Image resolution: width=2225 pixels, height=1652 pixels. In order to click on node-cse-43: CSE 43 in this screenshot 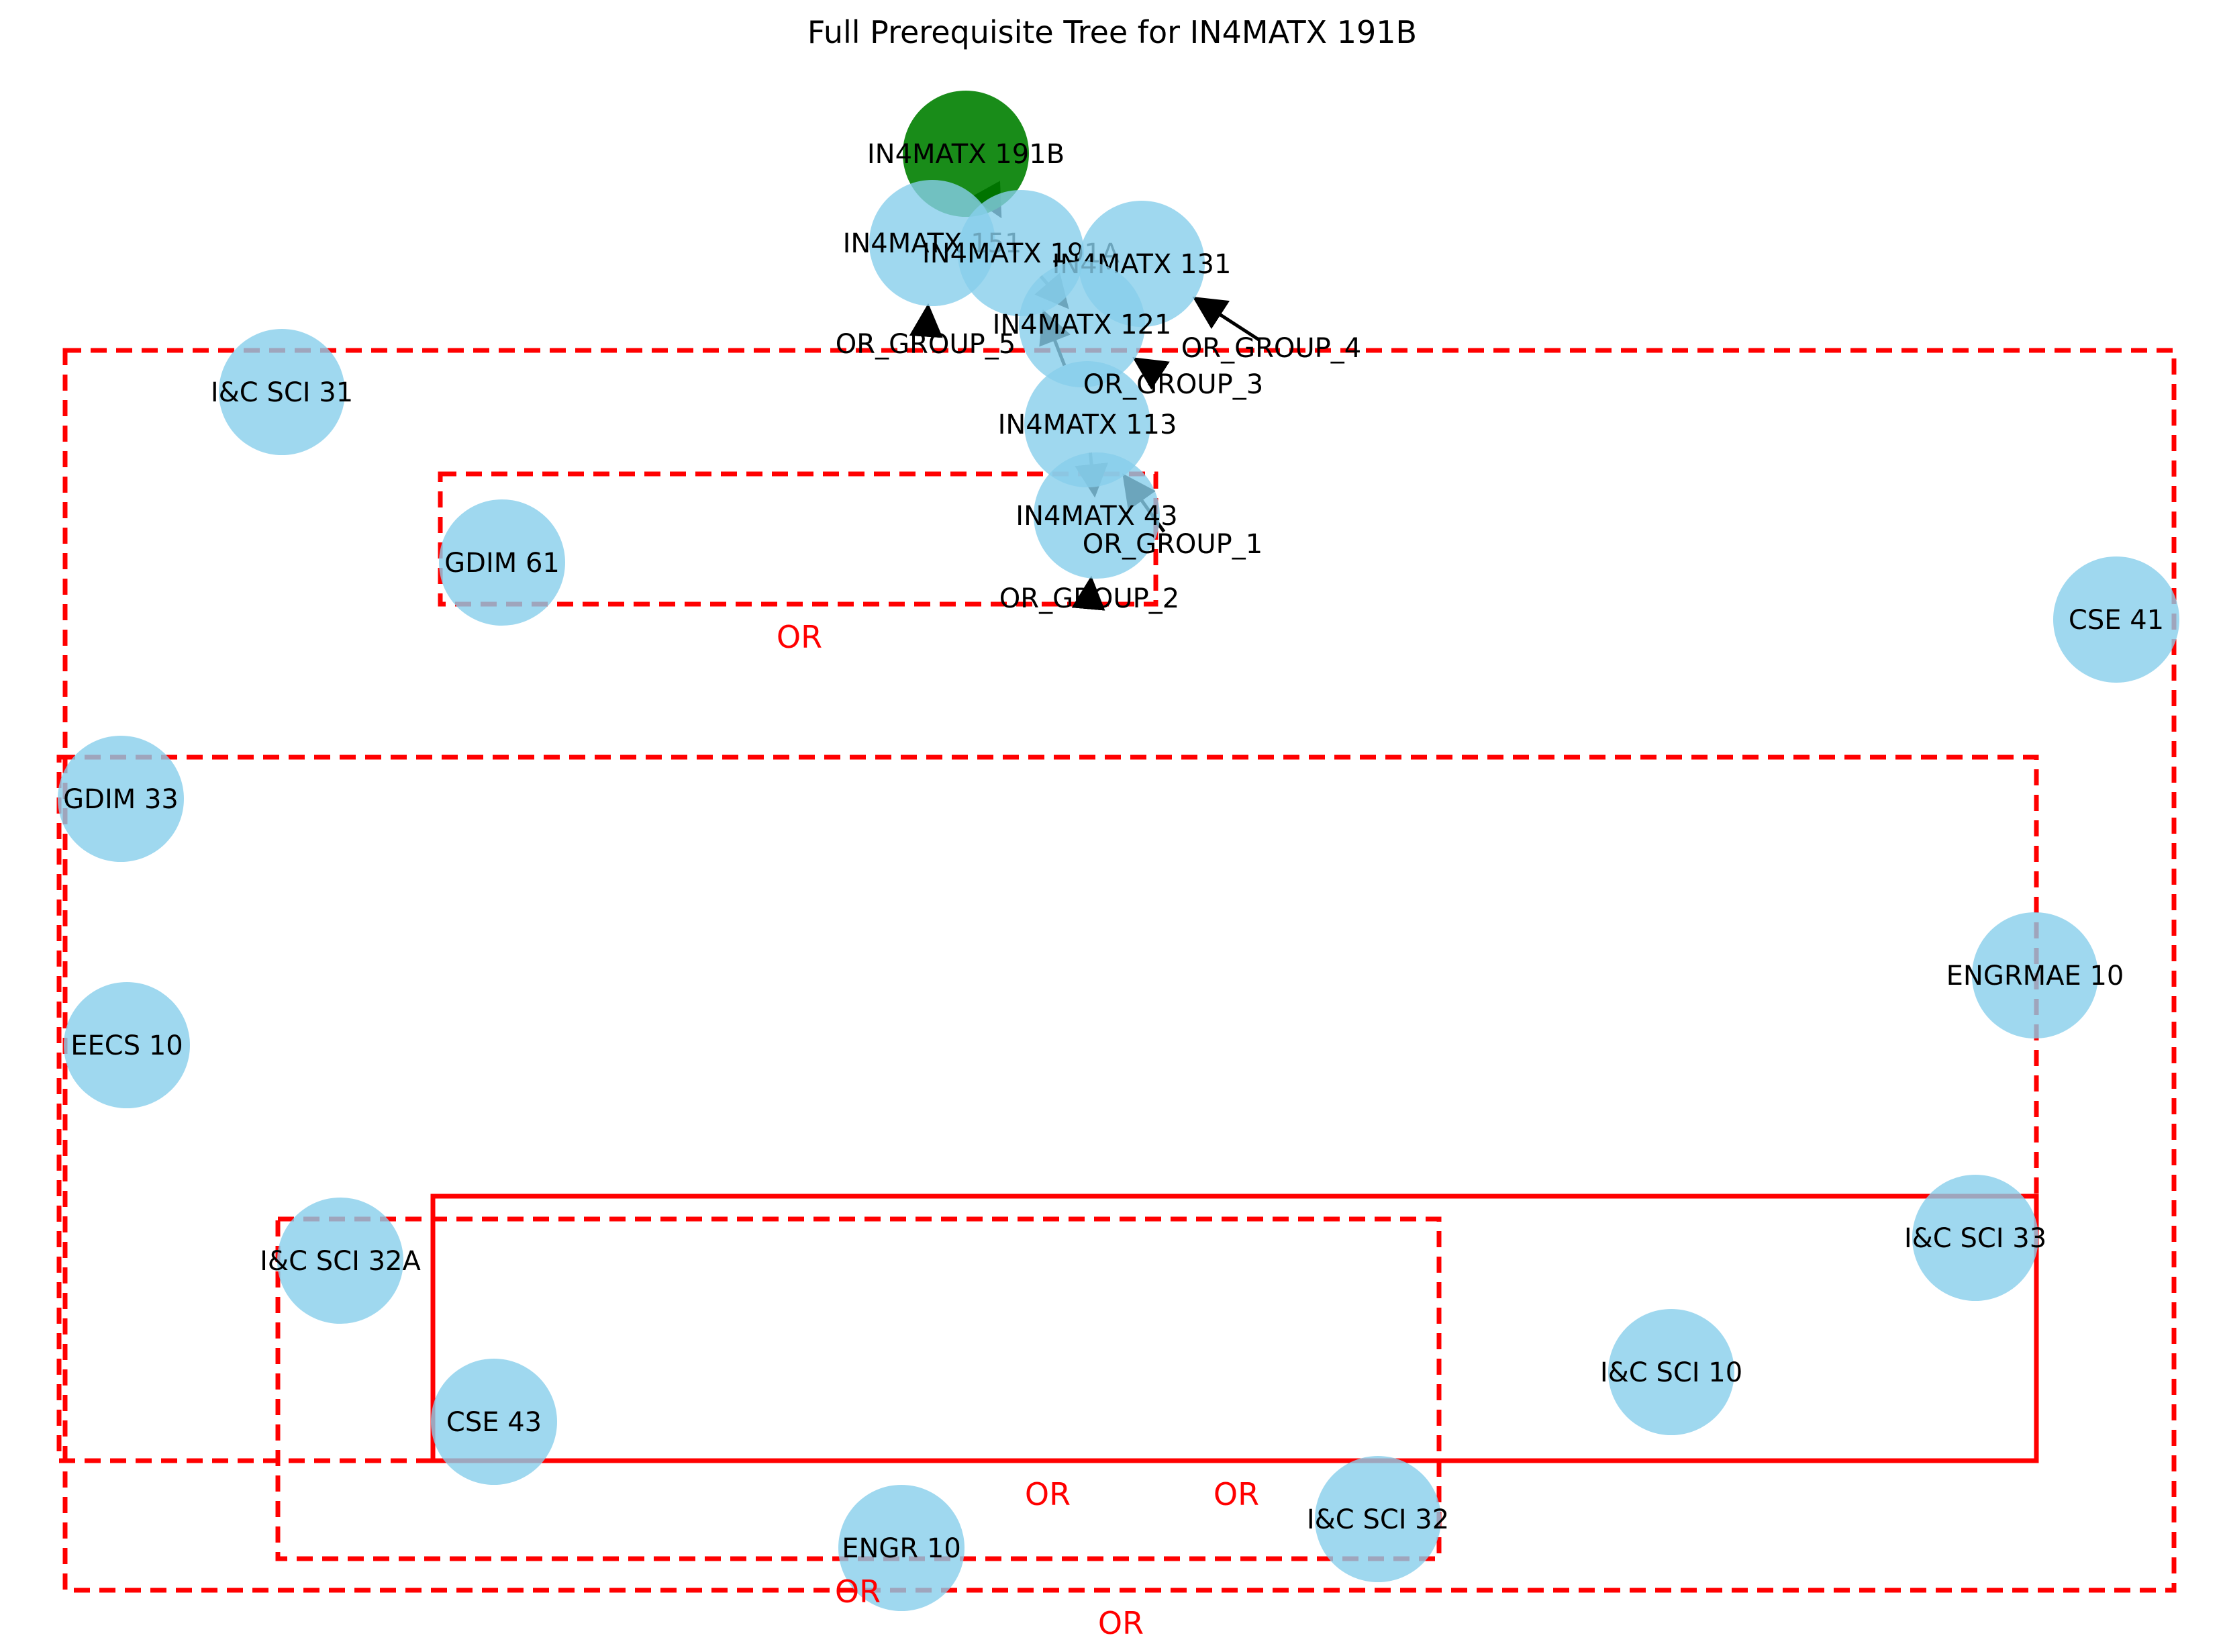, I will do `click(494, 1422)`.